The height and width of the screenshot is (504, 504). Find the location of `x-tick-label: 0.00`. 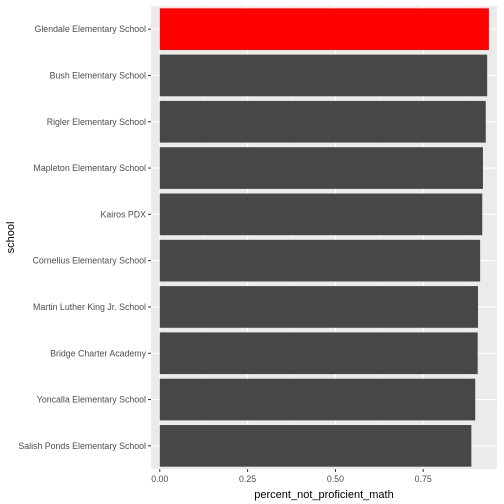

x-tick-label: 0.00 is located at coordinates (159, 479).